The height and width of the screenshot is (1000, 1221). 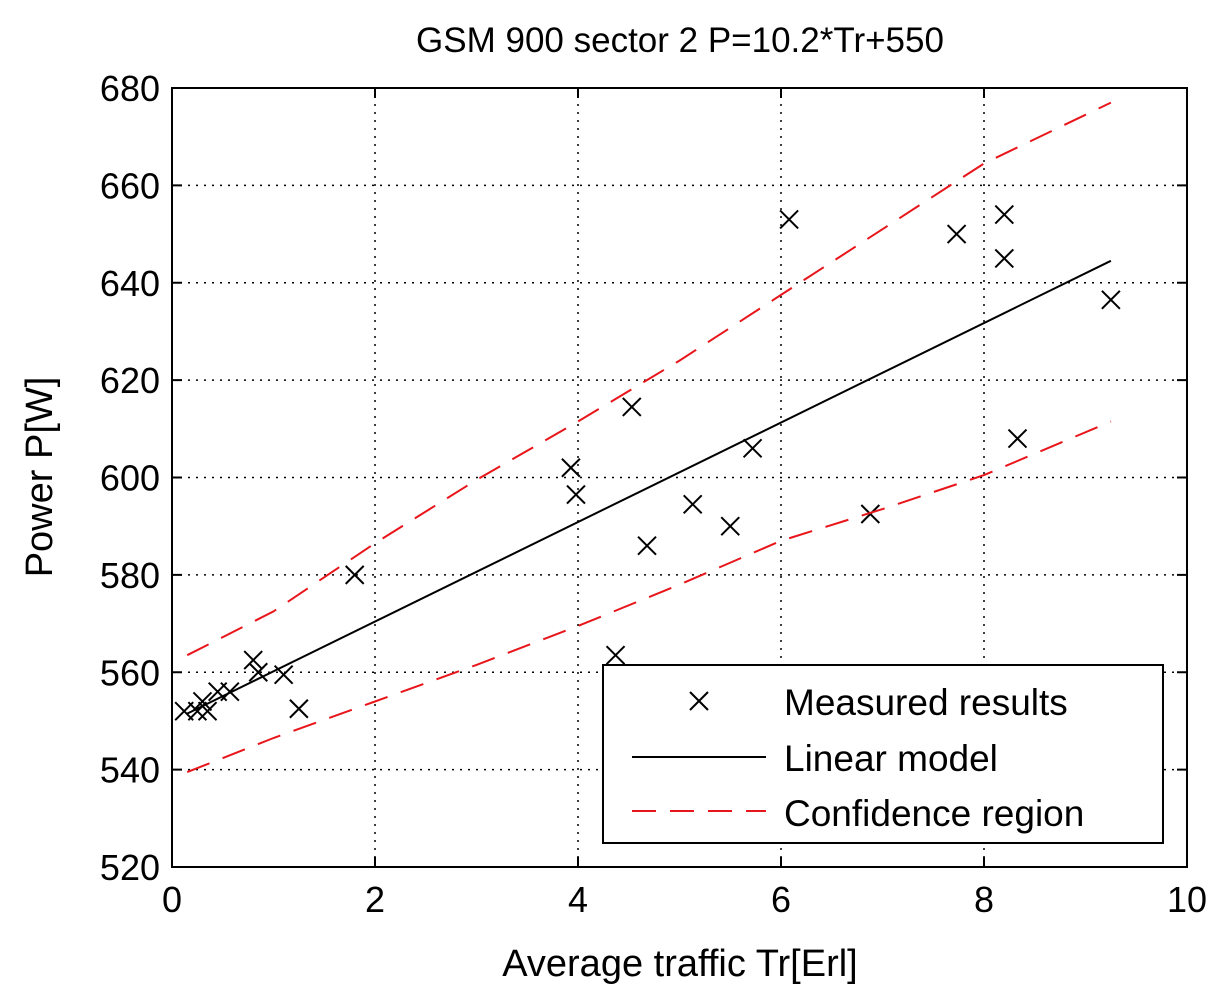 What do you see at coordinates (699, 701) in the screenshot?
I see `legend-measured-marker` at bounding box center [699, 701].